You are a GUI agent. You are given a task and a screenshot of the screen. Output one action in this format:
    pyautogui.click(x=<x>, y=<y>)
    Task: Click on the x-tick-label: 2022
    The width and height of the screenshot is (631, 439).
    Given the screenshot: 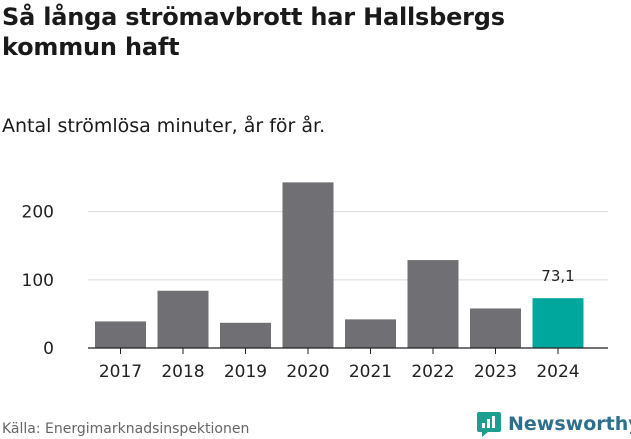 What is the action you would take?
    pyautogui.click(x=432, y=372)
    